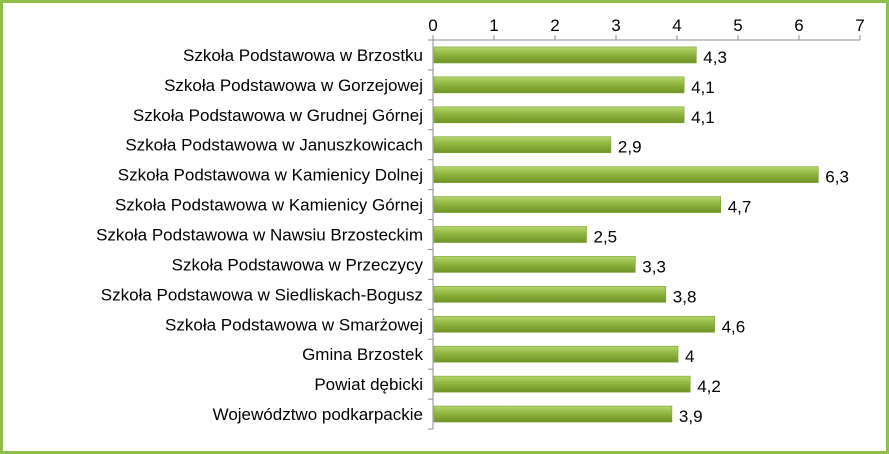 This screenshot has height=454, width=889. Describe the element at coordinates (368, 384) in the screenshot. I see `category-label: Powiat dębicki` at that location.